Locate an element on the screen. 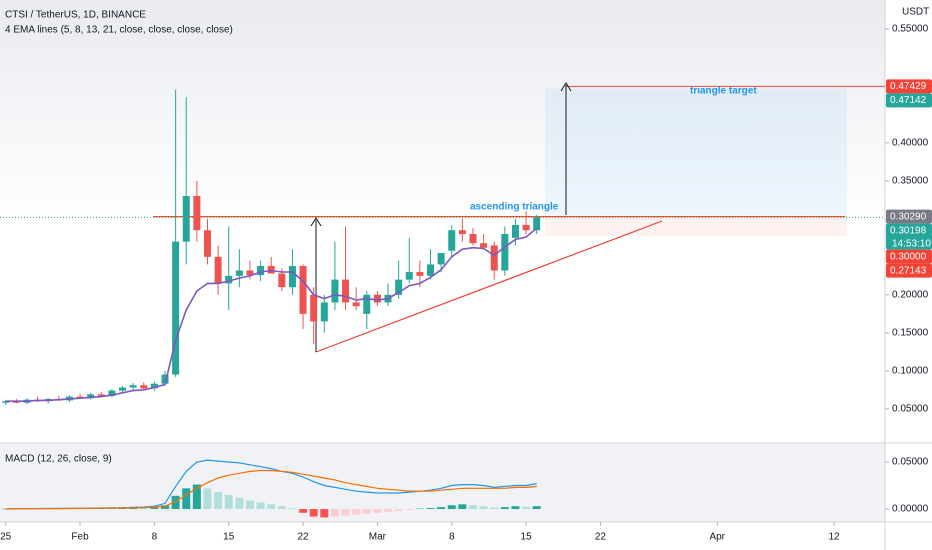 This screenshot has width=932, height=550. chart-title: CTSI / TetherUS, 1D, BINANCE is located at coordinates (75, 15).